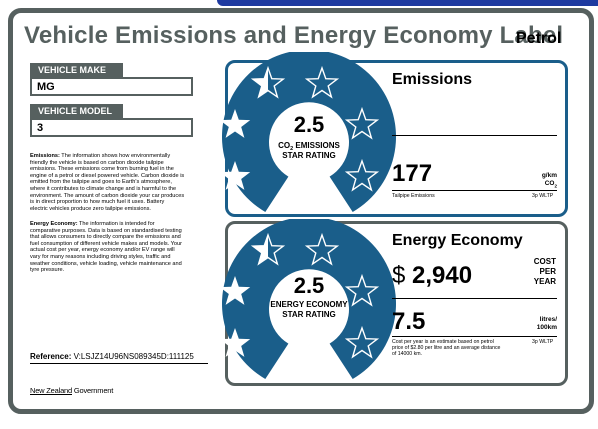 The height and width of the screenshot is (429, 598). Describe the element at coordinates (549, 180) in the screenshot. I see `emissions-unit: g/km CO2` at that location.